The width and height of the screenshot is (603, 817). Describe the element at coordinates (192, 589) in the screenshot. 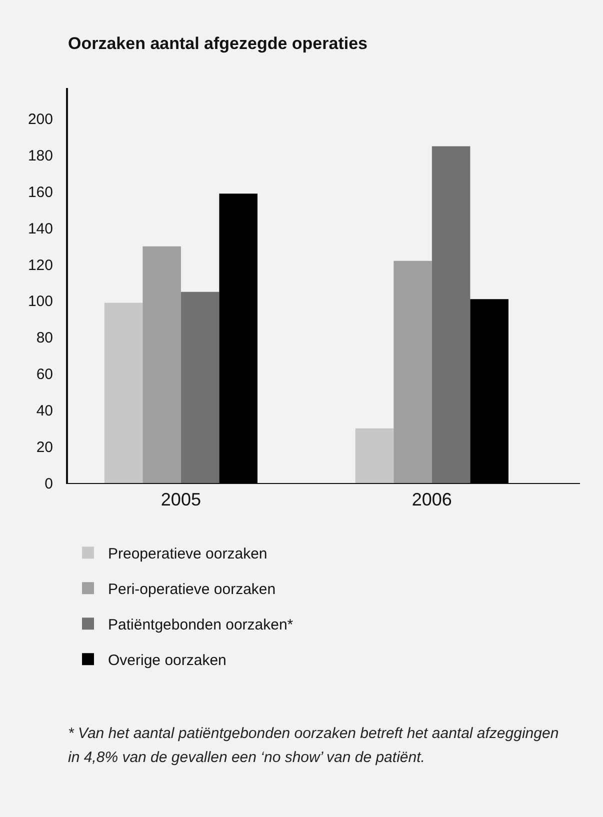

I see `legend-label: Peri-operatieve oorzaken` at that location.